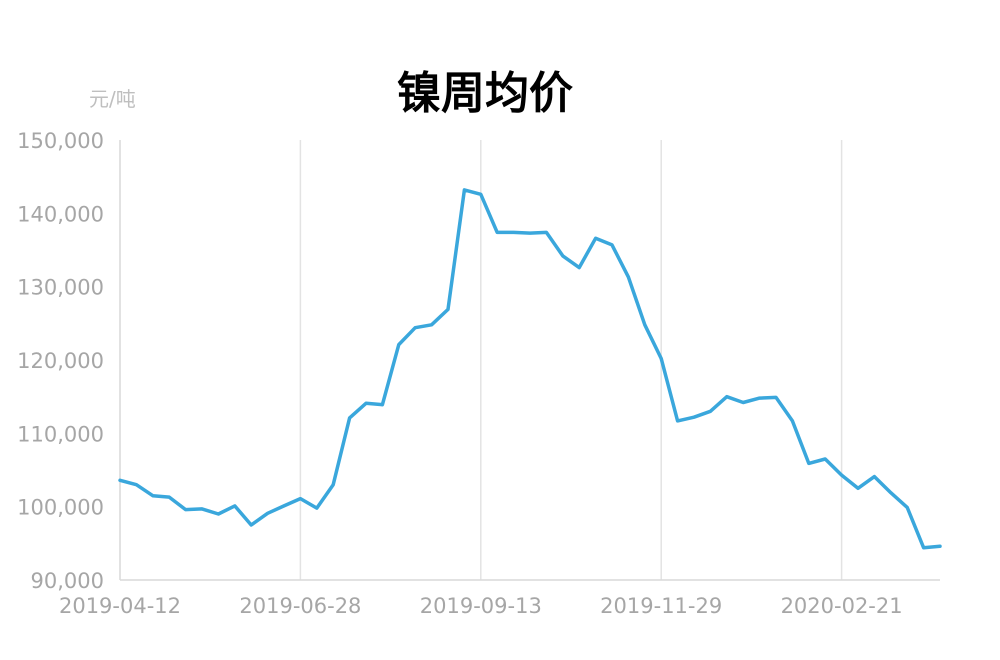  What do you see at coordinates (60, 288) in the screenshot?
I see `y-tick-label: 130,000` at bounding box center [60, 288].